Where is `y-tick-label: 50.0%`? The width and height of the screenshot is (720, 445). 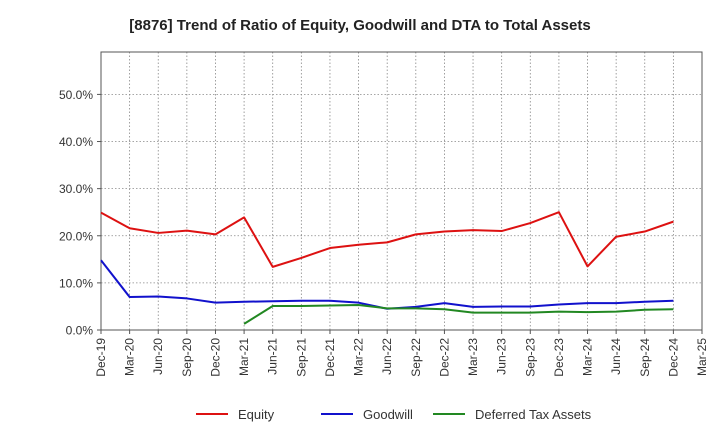 y-tick-label: 50.0% is located at coordinates (76, 95).